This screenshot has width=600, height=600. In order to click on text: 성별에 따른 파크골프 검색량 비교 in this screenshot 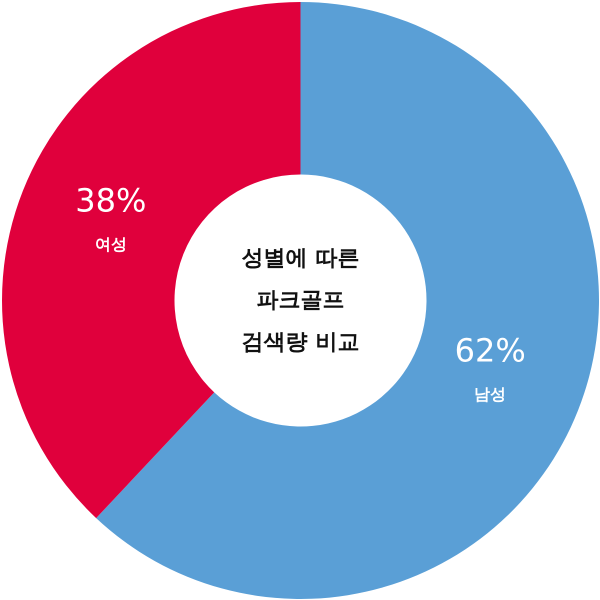, I will do `click(301, 300)`.